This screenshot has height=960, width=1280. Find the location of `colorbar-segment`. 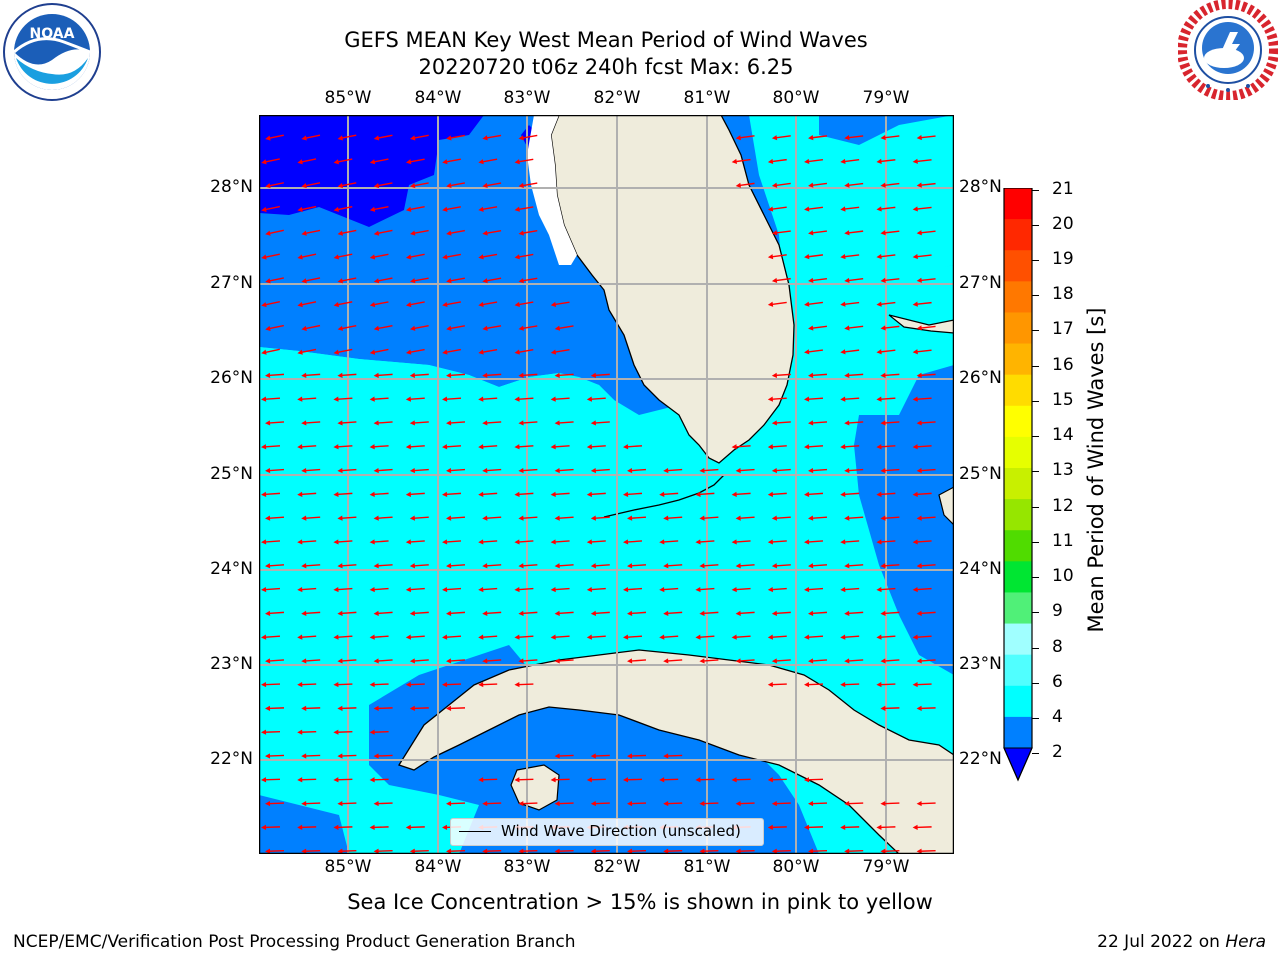

colorbar-segment is located at coordinates (1018, 235).